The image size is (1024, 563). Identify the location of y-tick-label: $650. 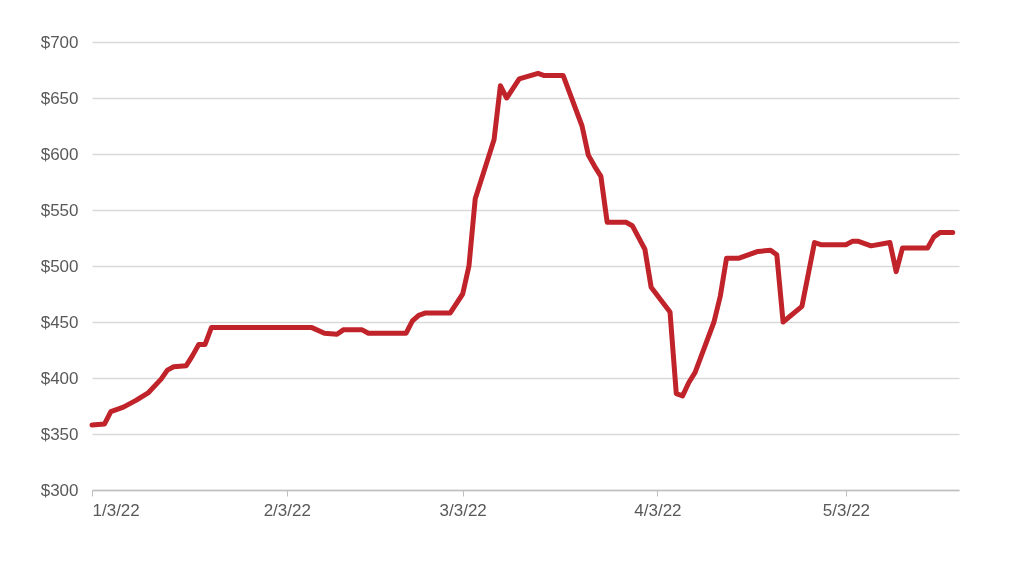
(59, 98).